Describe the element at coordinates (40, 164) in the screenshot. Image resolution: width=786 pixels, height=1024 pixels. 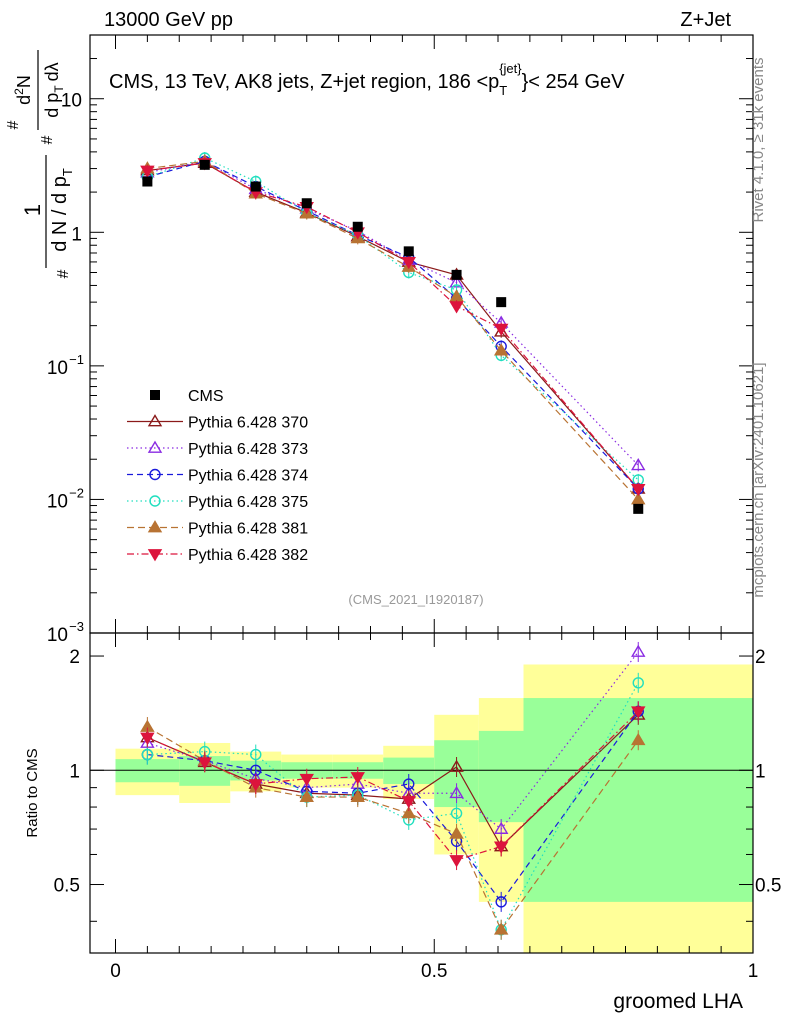
I see `main-y-axis-label: 1 d N / d pT # # d2N d pTdλ #` at that location.